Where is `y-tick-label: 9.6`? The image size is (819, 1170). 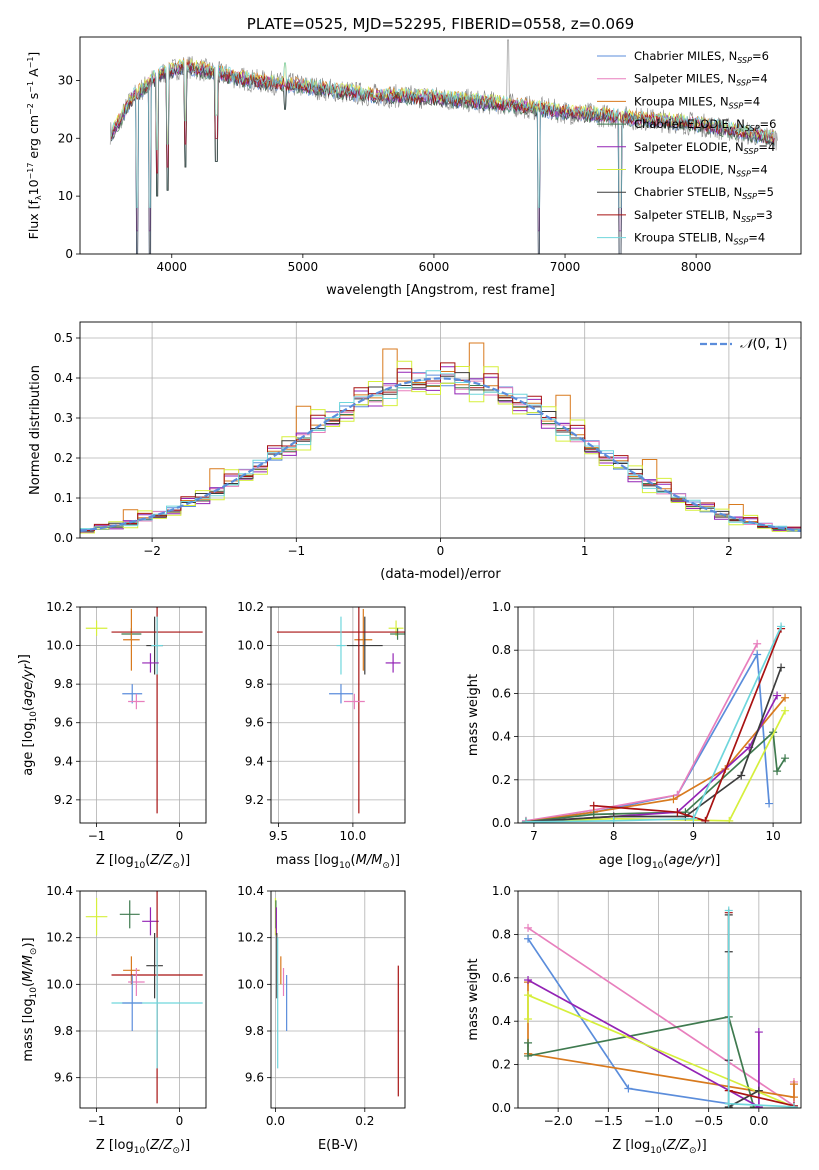
y-tick-label: 9.6 is located at coordinates (63, 723).